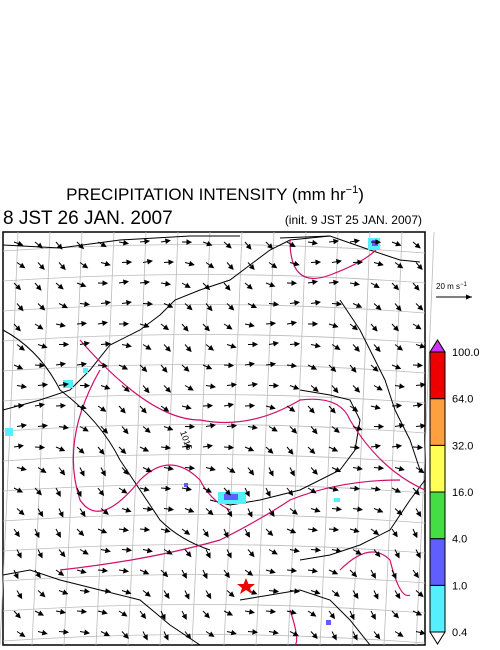 The width and height of the screenshot is (500, 650). What do you see at coordinates (206, 194) in the screenshot?
I see `title-text: PRECIPITATION INTENSITY (mm hr` at bounding box center [206, 194].